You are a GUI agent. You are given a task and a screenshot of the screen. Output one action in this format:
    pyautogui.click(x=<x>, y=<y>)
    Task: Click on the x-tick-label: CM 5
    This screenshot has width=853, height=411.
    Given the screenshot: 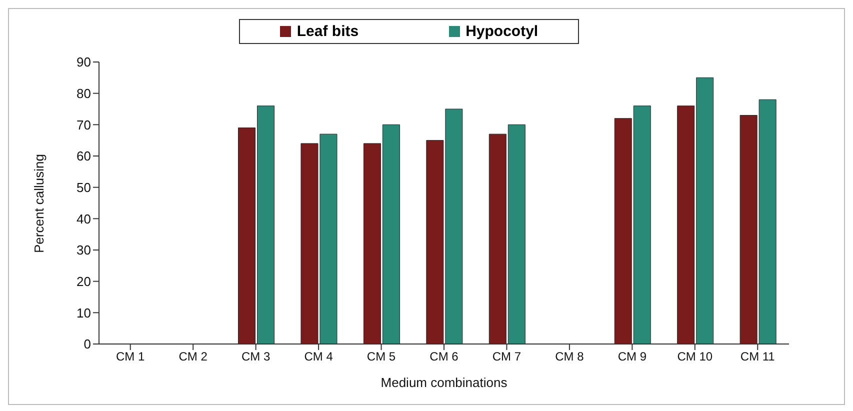 What is the action you would take?
    pyautogui.click(x=381, y=357)
    